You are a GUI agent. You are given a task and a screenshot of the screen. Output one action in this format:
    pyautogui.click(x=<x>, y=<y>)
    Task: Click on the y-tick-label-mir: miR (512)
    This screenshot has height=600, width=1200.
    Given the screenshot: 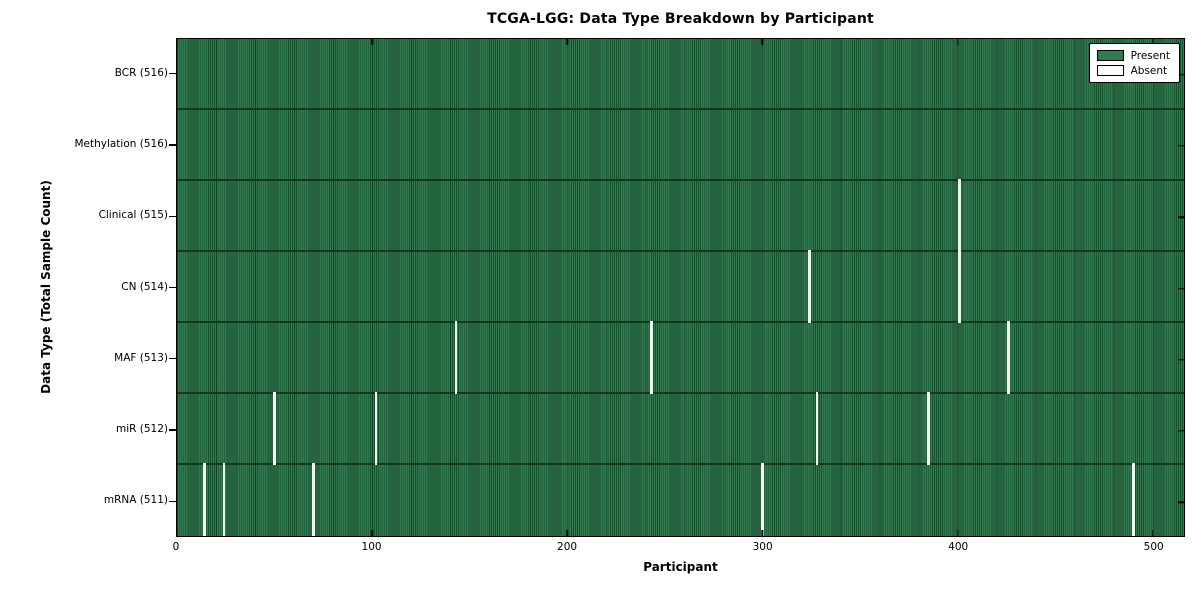 What is the action you would take?
    pyautogui.click(x=141, y=429)
    